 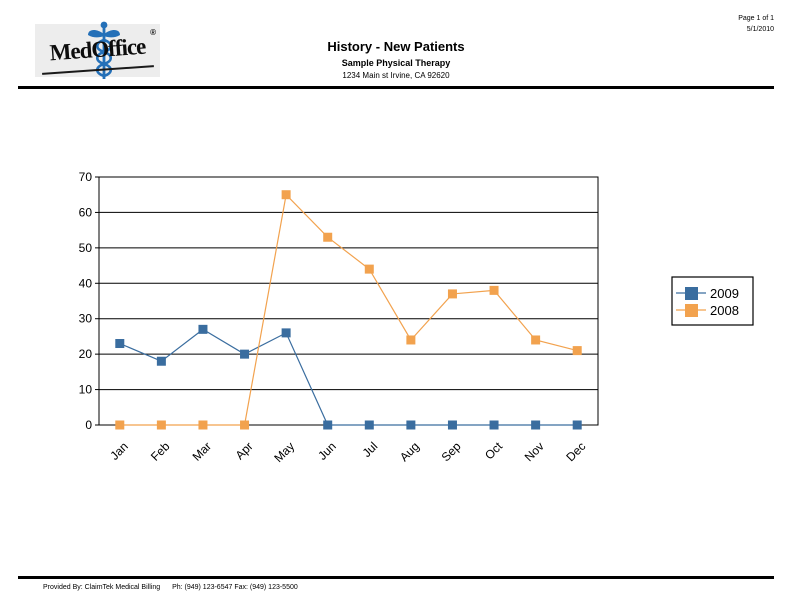 What do you see at coordinates (396, 46) in the screenshot?
I see `report-title: History - New Patients` at bounding box center [396, 46].